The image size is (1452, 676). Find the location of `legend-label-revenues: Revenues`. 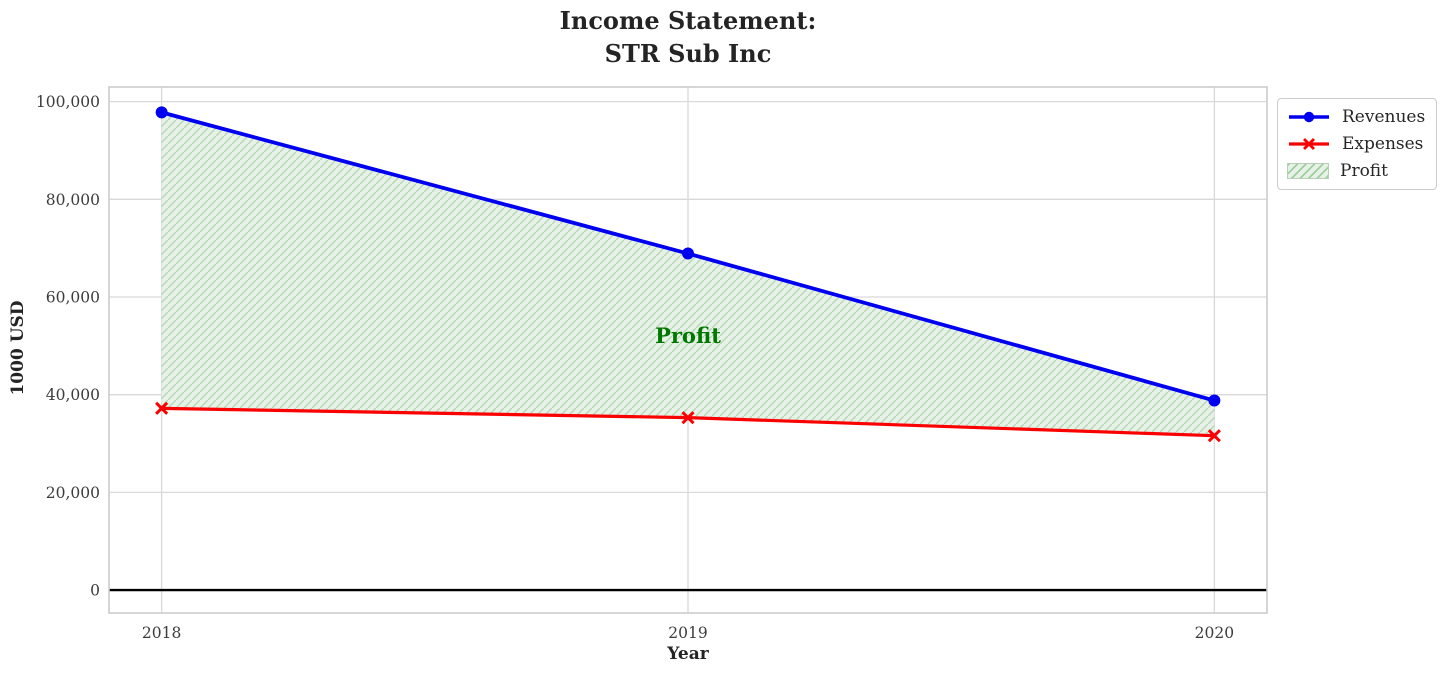

legend-label-revenues: Revenues is located at coordinates (1384, 117).